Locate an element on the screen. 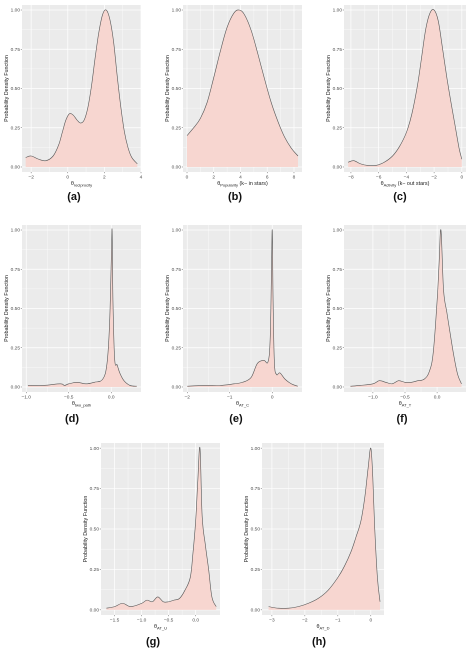  x-tick-label: −3 is located at coordinates (272, 621).